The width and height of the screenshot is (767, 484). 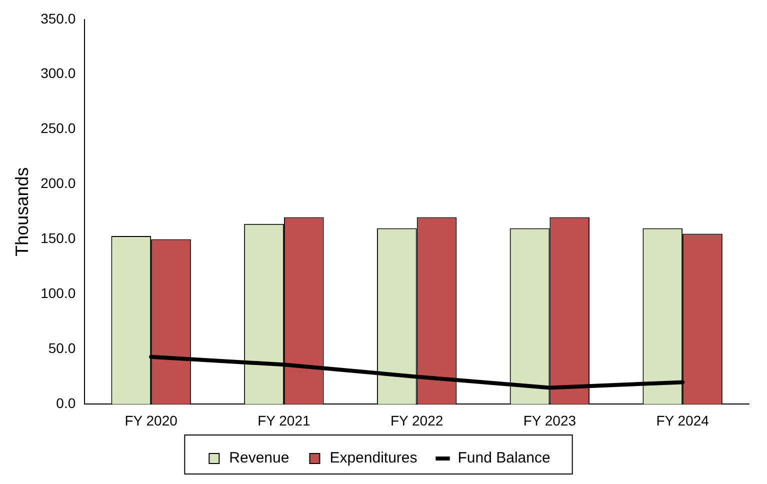 I want to click on legend-label: Revenue, so click(x=259, y=458).